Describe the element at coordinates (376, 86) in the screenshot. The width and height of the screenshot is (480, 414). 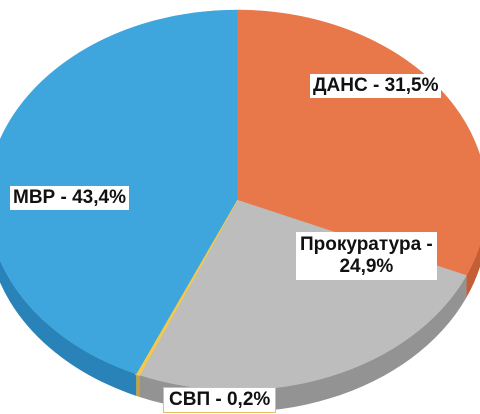
I see `label-dans: ДАНС - 31,5%` at that location.